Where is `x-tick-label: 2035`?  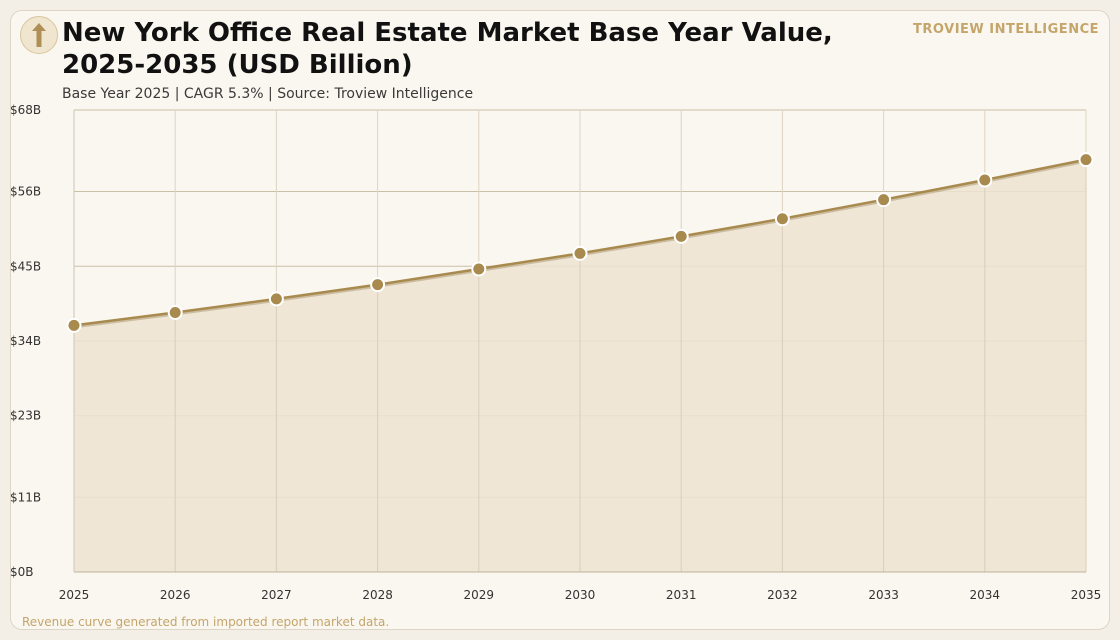
x-tick-label: 2035 is located at coordinates (1086, 595).